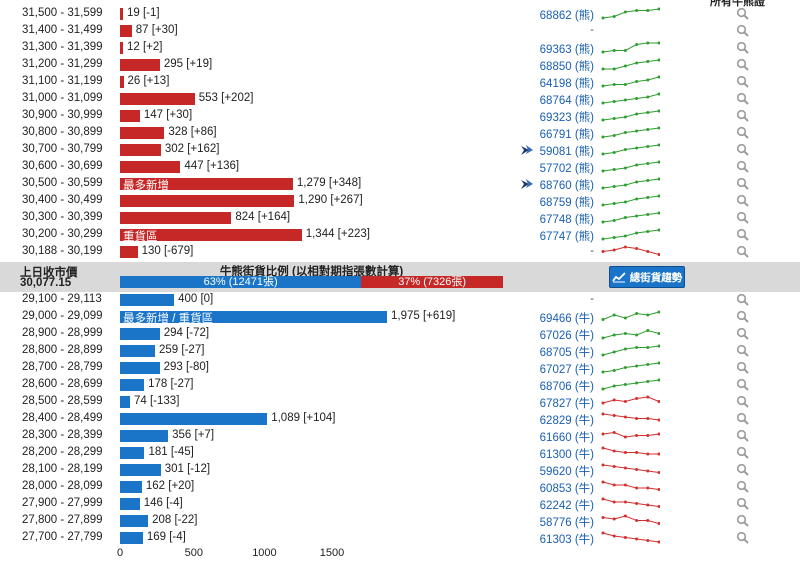 The height and width of the screenshot is (561, 800). I want to click on cbbc-code-link: 62829 (牛), so click(566, 421).